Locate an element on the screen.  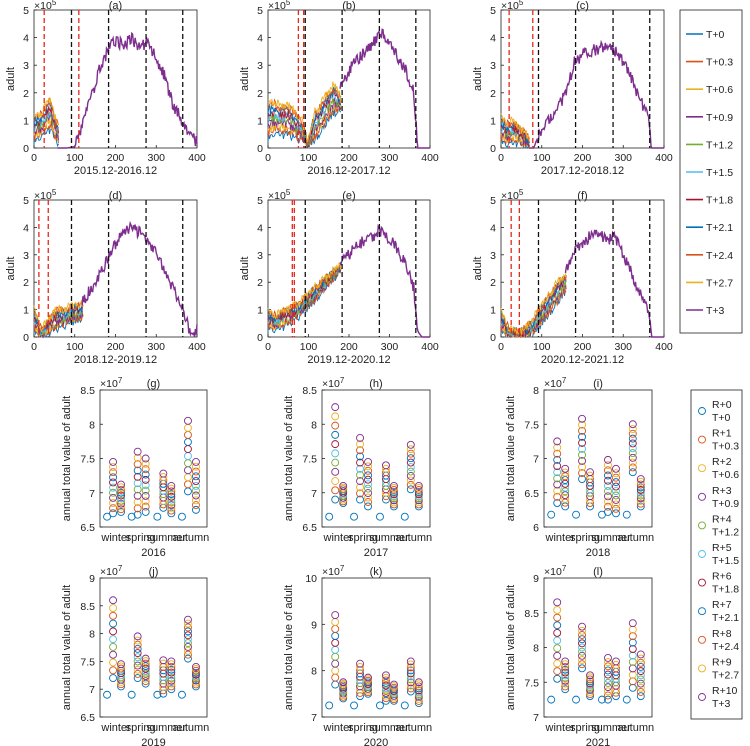
y-axis-label: annual total value of adult is located at coordinates (511, 647).